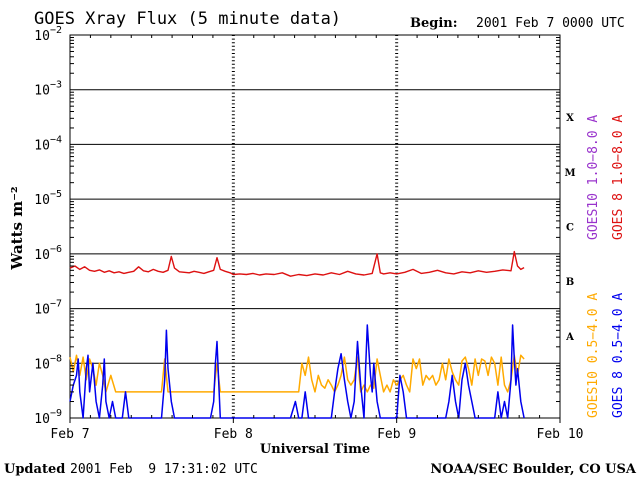 The height and width of the screenshot is (480, 640). Describe the element at coordinates (233, 434) in the screenshot. I see `x-tick-label: Feb 8` at that location.